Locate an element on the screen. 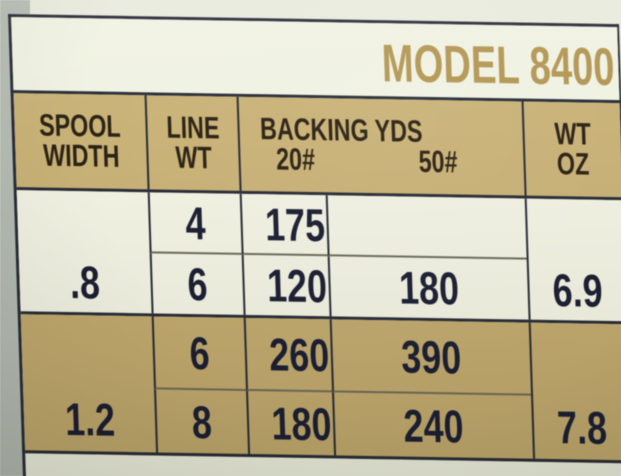 Image resolution: width=621 pixels, height=476 pixels. header-line-wt: LINE WT is located at coordinates (192, 143).